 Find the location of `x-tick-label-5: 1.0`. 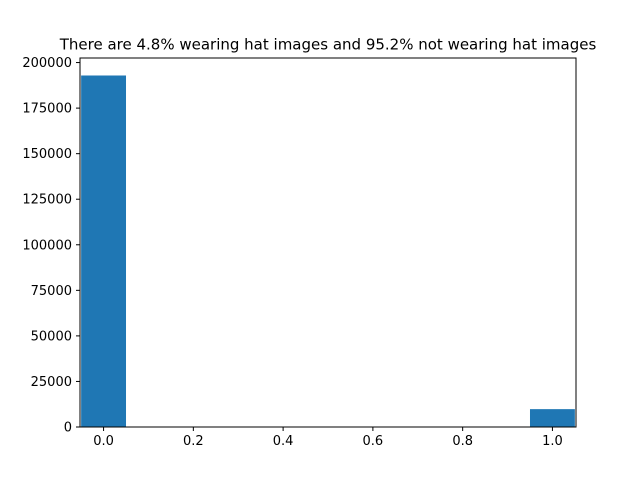

x-tick-label-5: 1.0 is located at coordinates (552, 441).